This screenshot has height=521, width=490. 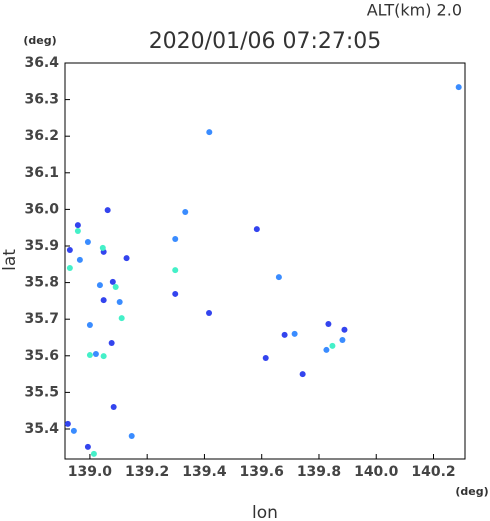 What do you see at coordinates (90, 472) in the screenshot?
I see `x-tick-label: 139.0` at bounding box center [90, 472].